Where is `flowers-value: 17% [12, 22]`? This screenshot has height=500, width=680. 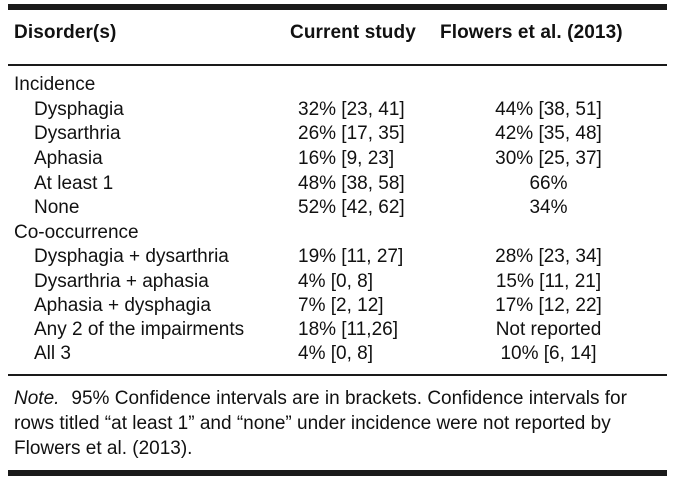 flowers-value: 17% [12, 22] is located at coordinates (548, 305).